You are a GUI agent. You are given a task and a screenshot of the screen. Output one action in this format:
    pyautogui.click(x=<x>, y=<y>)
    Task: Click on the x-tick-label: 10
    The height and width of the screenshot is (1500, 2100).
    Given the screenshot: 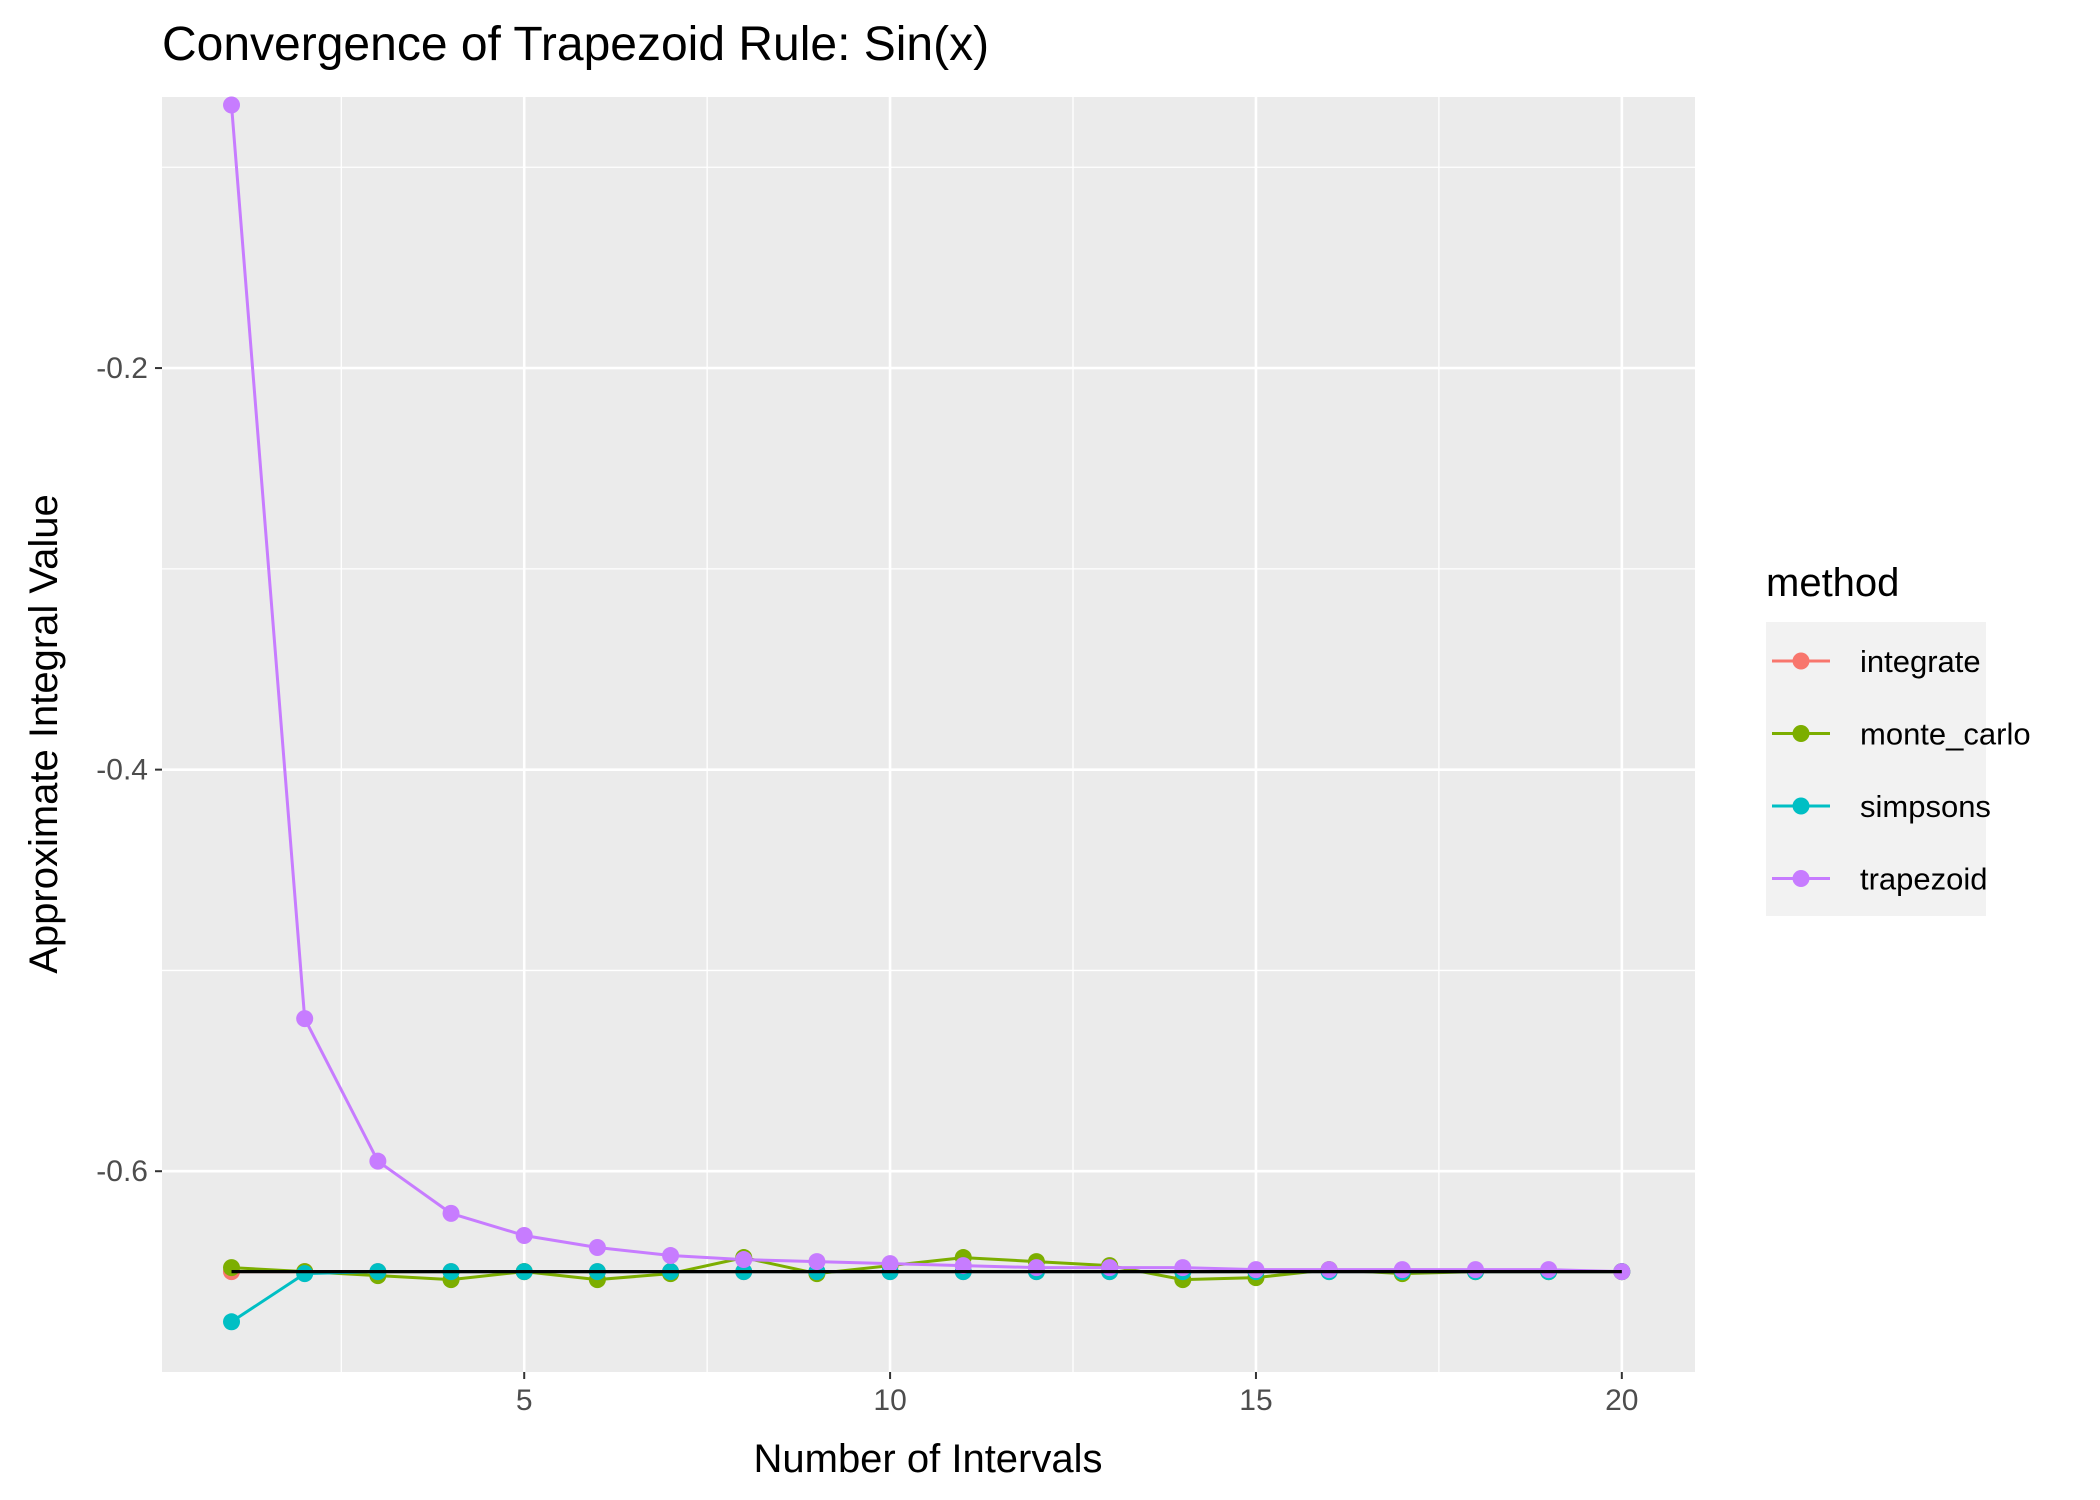 What is the action you would take?
    pyautogui.click(x=889, y=1400)
    